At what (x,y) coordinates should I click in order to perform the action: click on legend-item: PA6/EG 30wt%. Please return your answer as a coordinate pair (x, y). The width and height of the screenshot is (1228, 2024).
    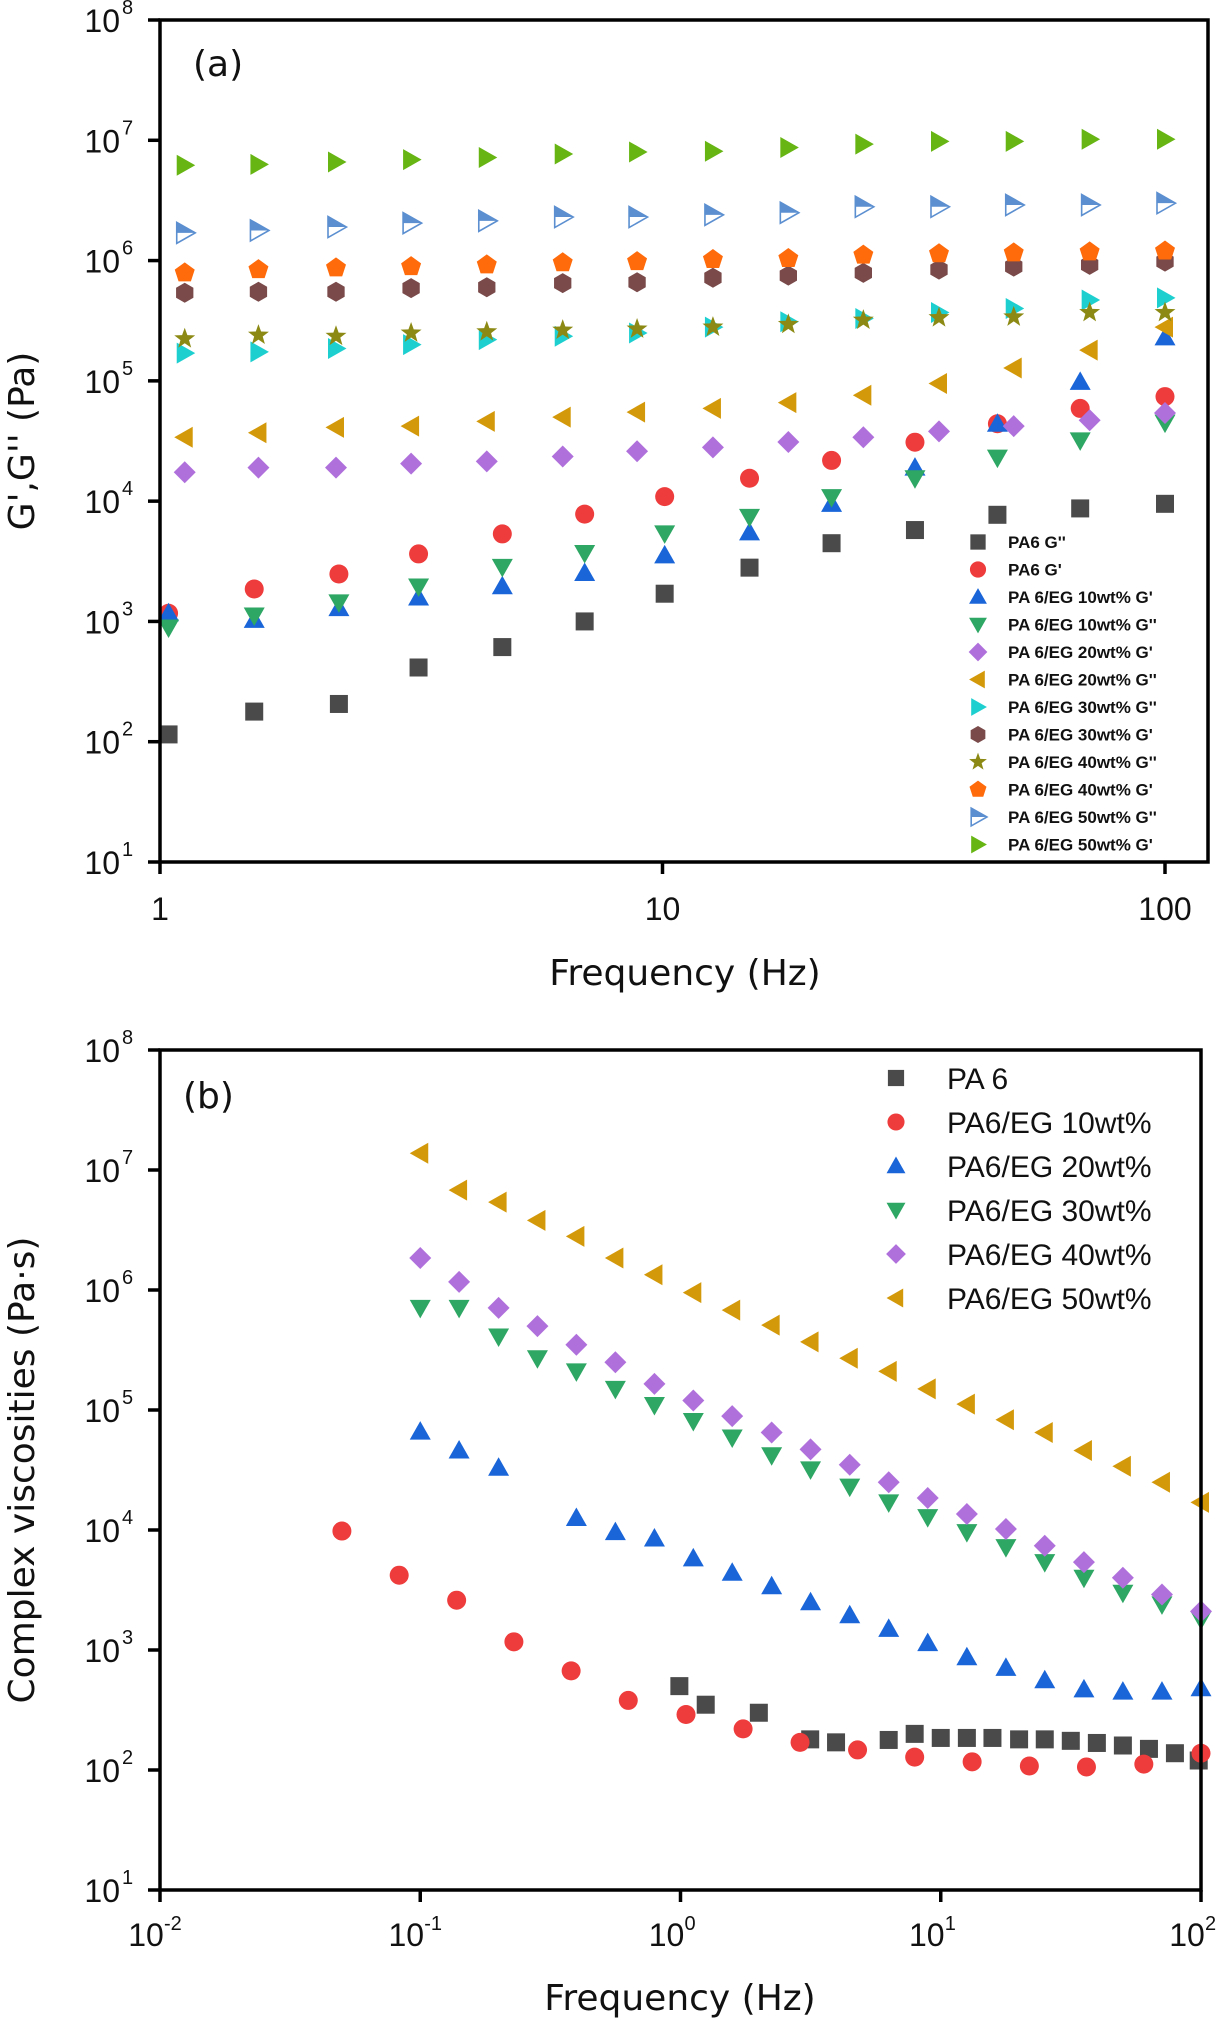
    Looking at the image, I should click on (1019, 1211).